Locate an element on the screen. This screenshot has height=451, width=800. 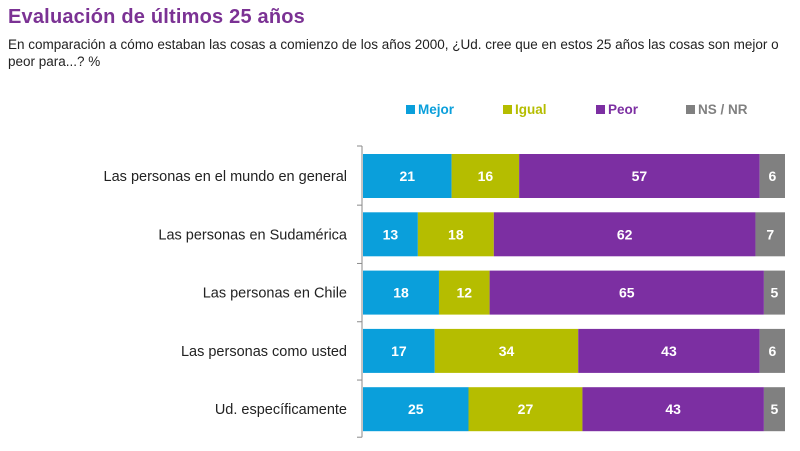
legend-swatch-peor is located at coordinates (600, 109).